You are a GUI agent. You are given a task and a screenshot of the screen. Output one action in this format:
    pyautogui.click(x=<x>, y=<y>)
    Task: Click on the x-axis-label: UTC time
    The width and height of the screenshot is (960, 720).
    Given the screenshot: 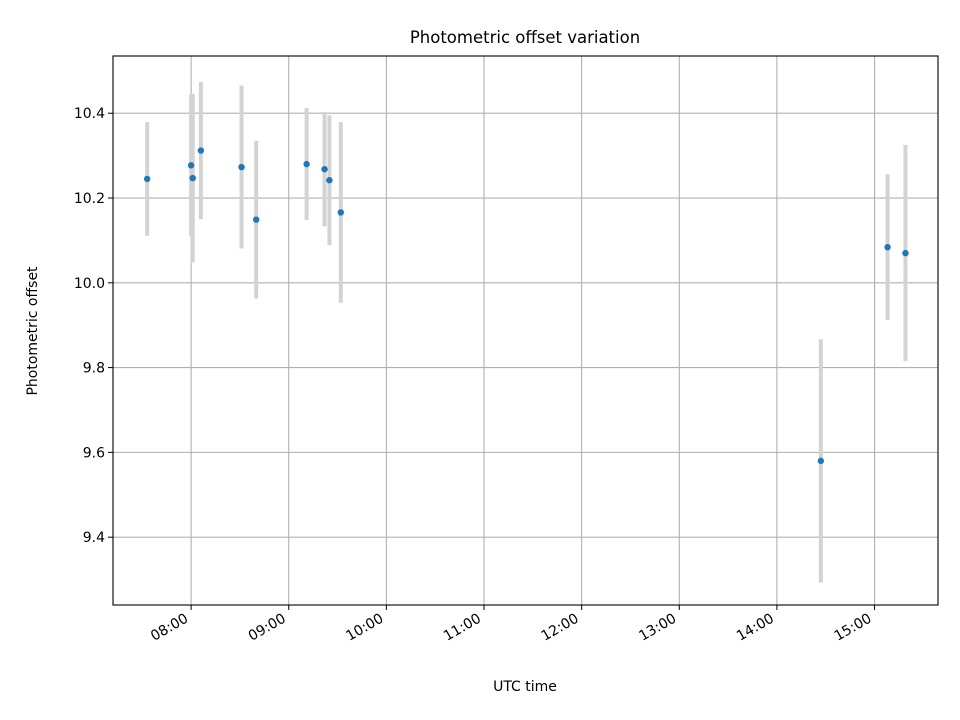 What is the action you would take?
    pyautogui.click(x=525, y=687)
    